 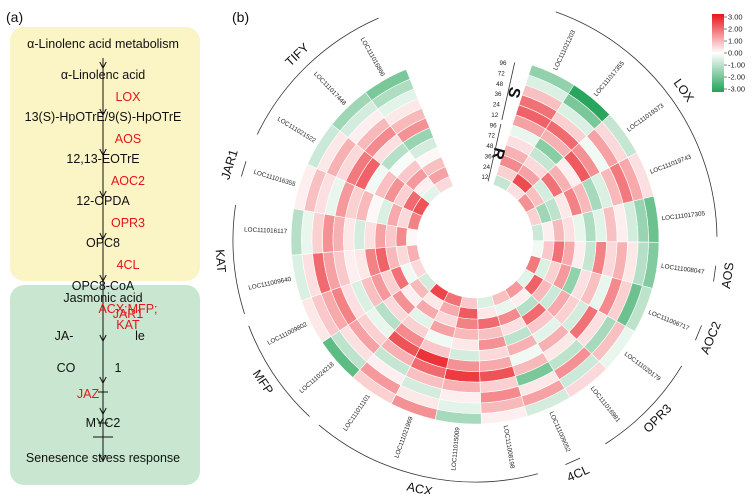 What do you see at coordinates (128, 97) in the screenshot?
I see `pathway-enzyme: LOX` at bounding box center [128, 97].